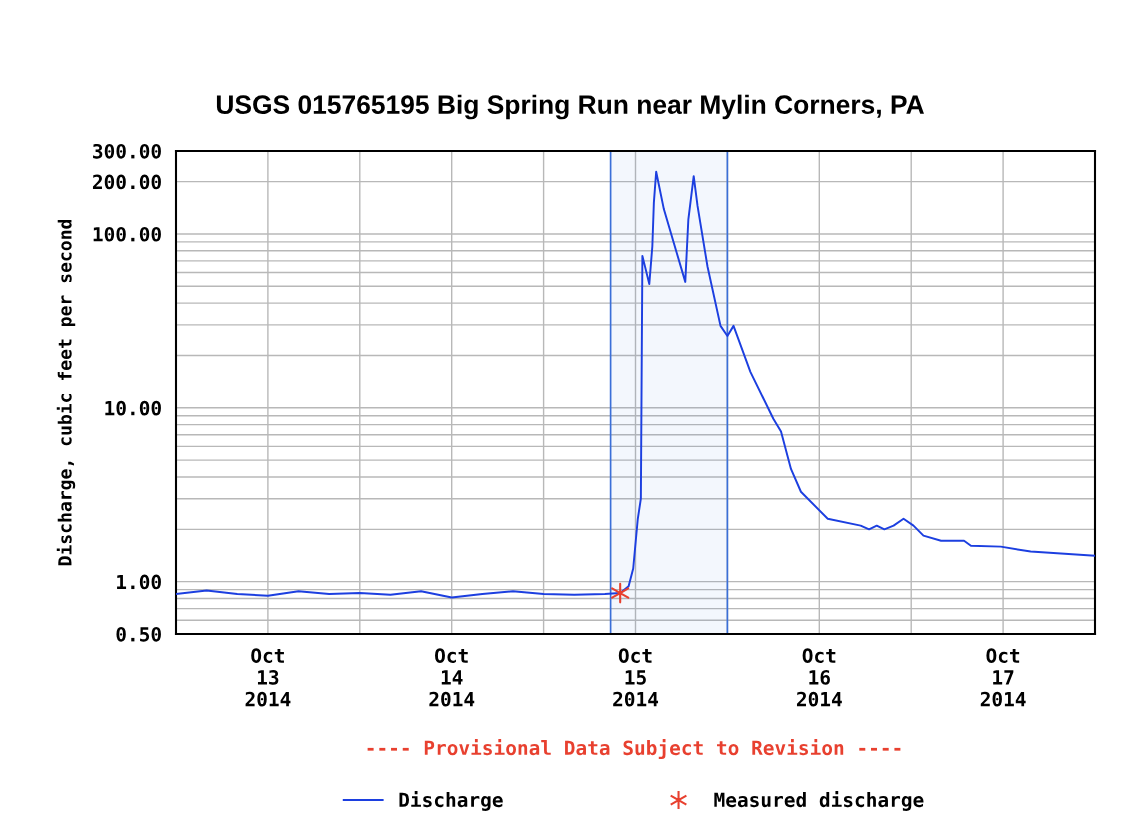  I want to click on y-tick-label: 10.00, so click(133, 408).